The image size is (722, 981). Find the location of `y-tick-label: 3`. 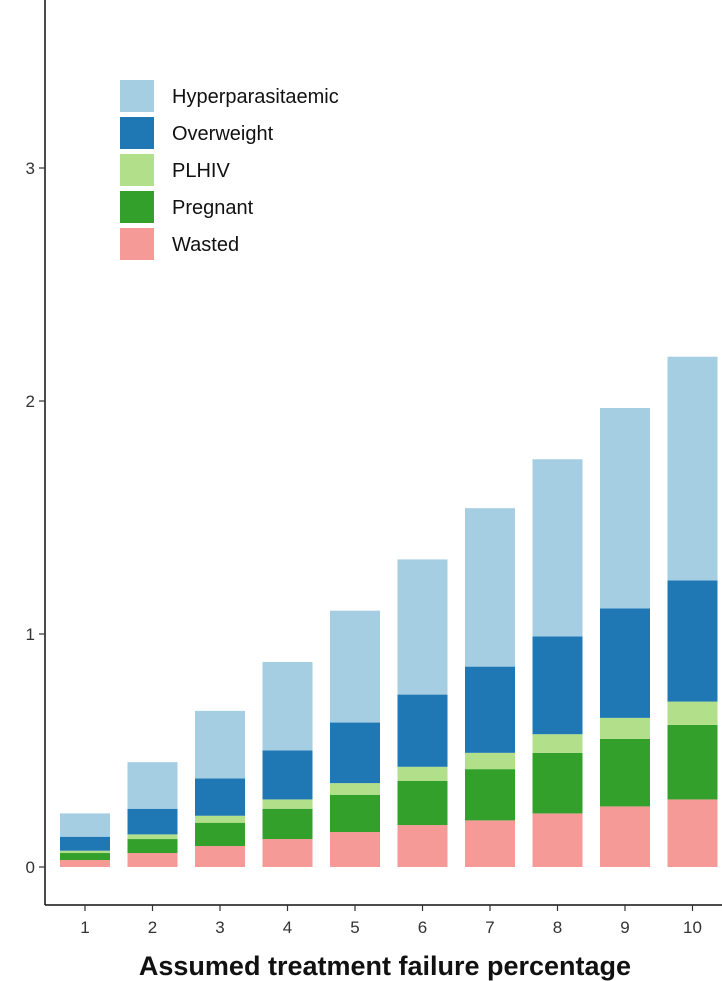

y-tick-label: 3 is located at coordinates (30, 168).